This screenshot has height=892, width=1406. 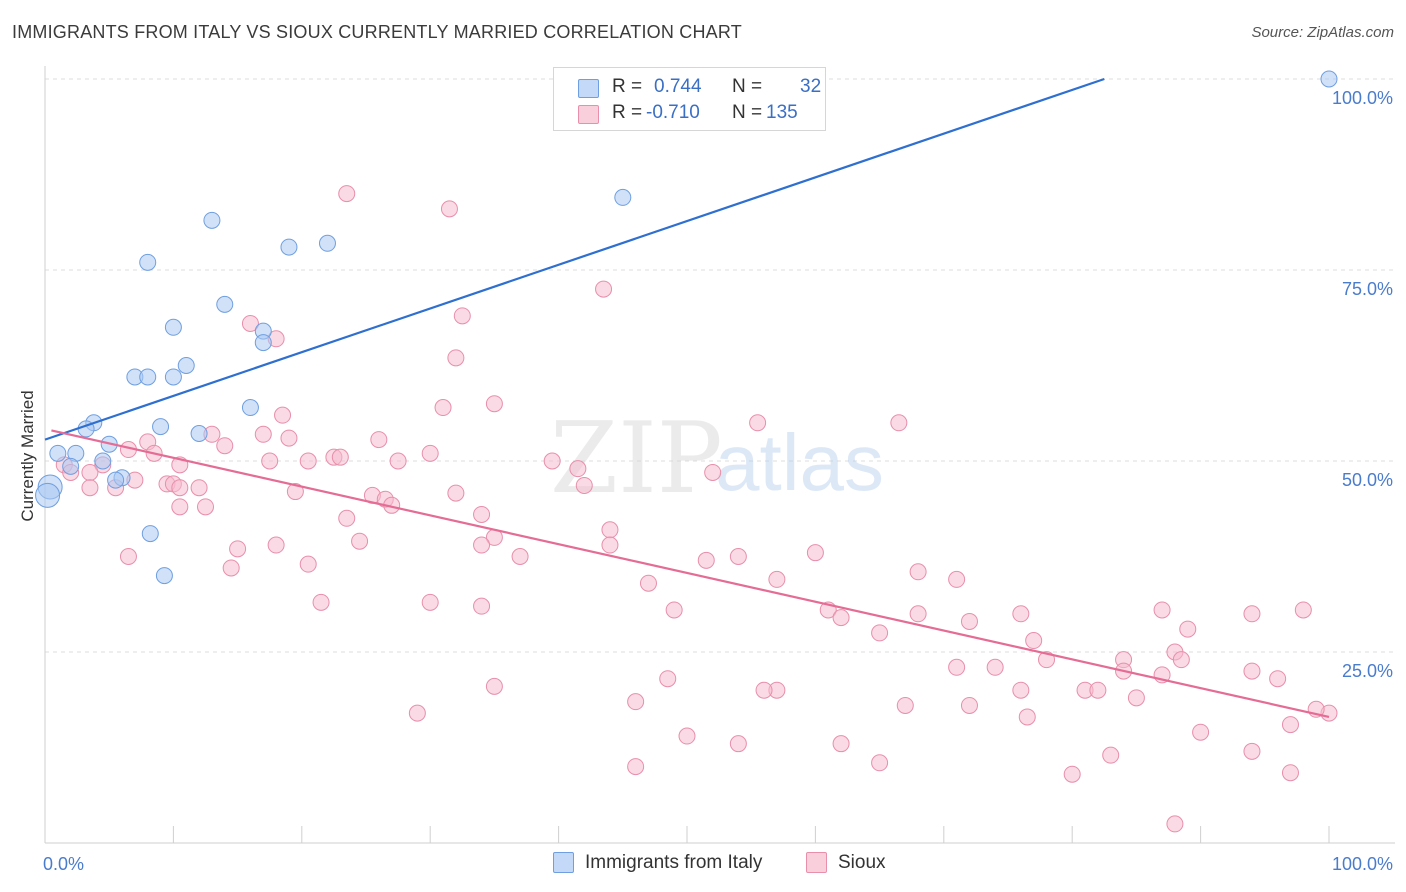 I want to click on y-tick-label: 100.0%, so click(x=1362, y=98).